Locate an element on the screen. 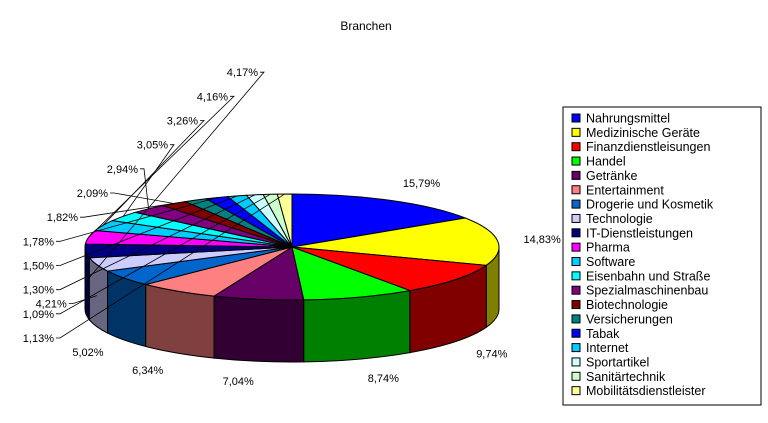 The image size is (768, 423). data-label-versicherungen: 1,82% is located at coordinates (62, 218).